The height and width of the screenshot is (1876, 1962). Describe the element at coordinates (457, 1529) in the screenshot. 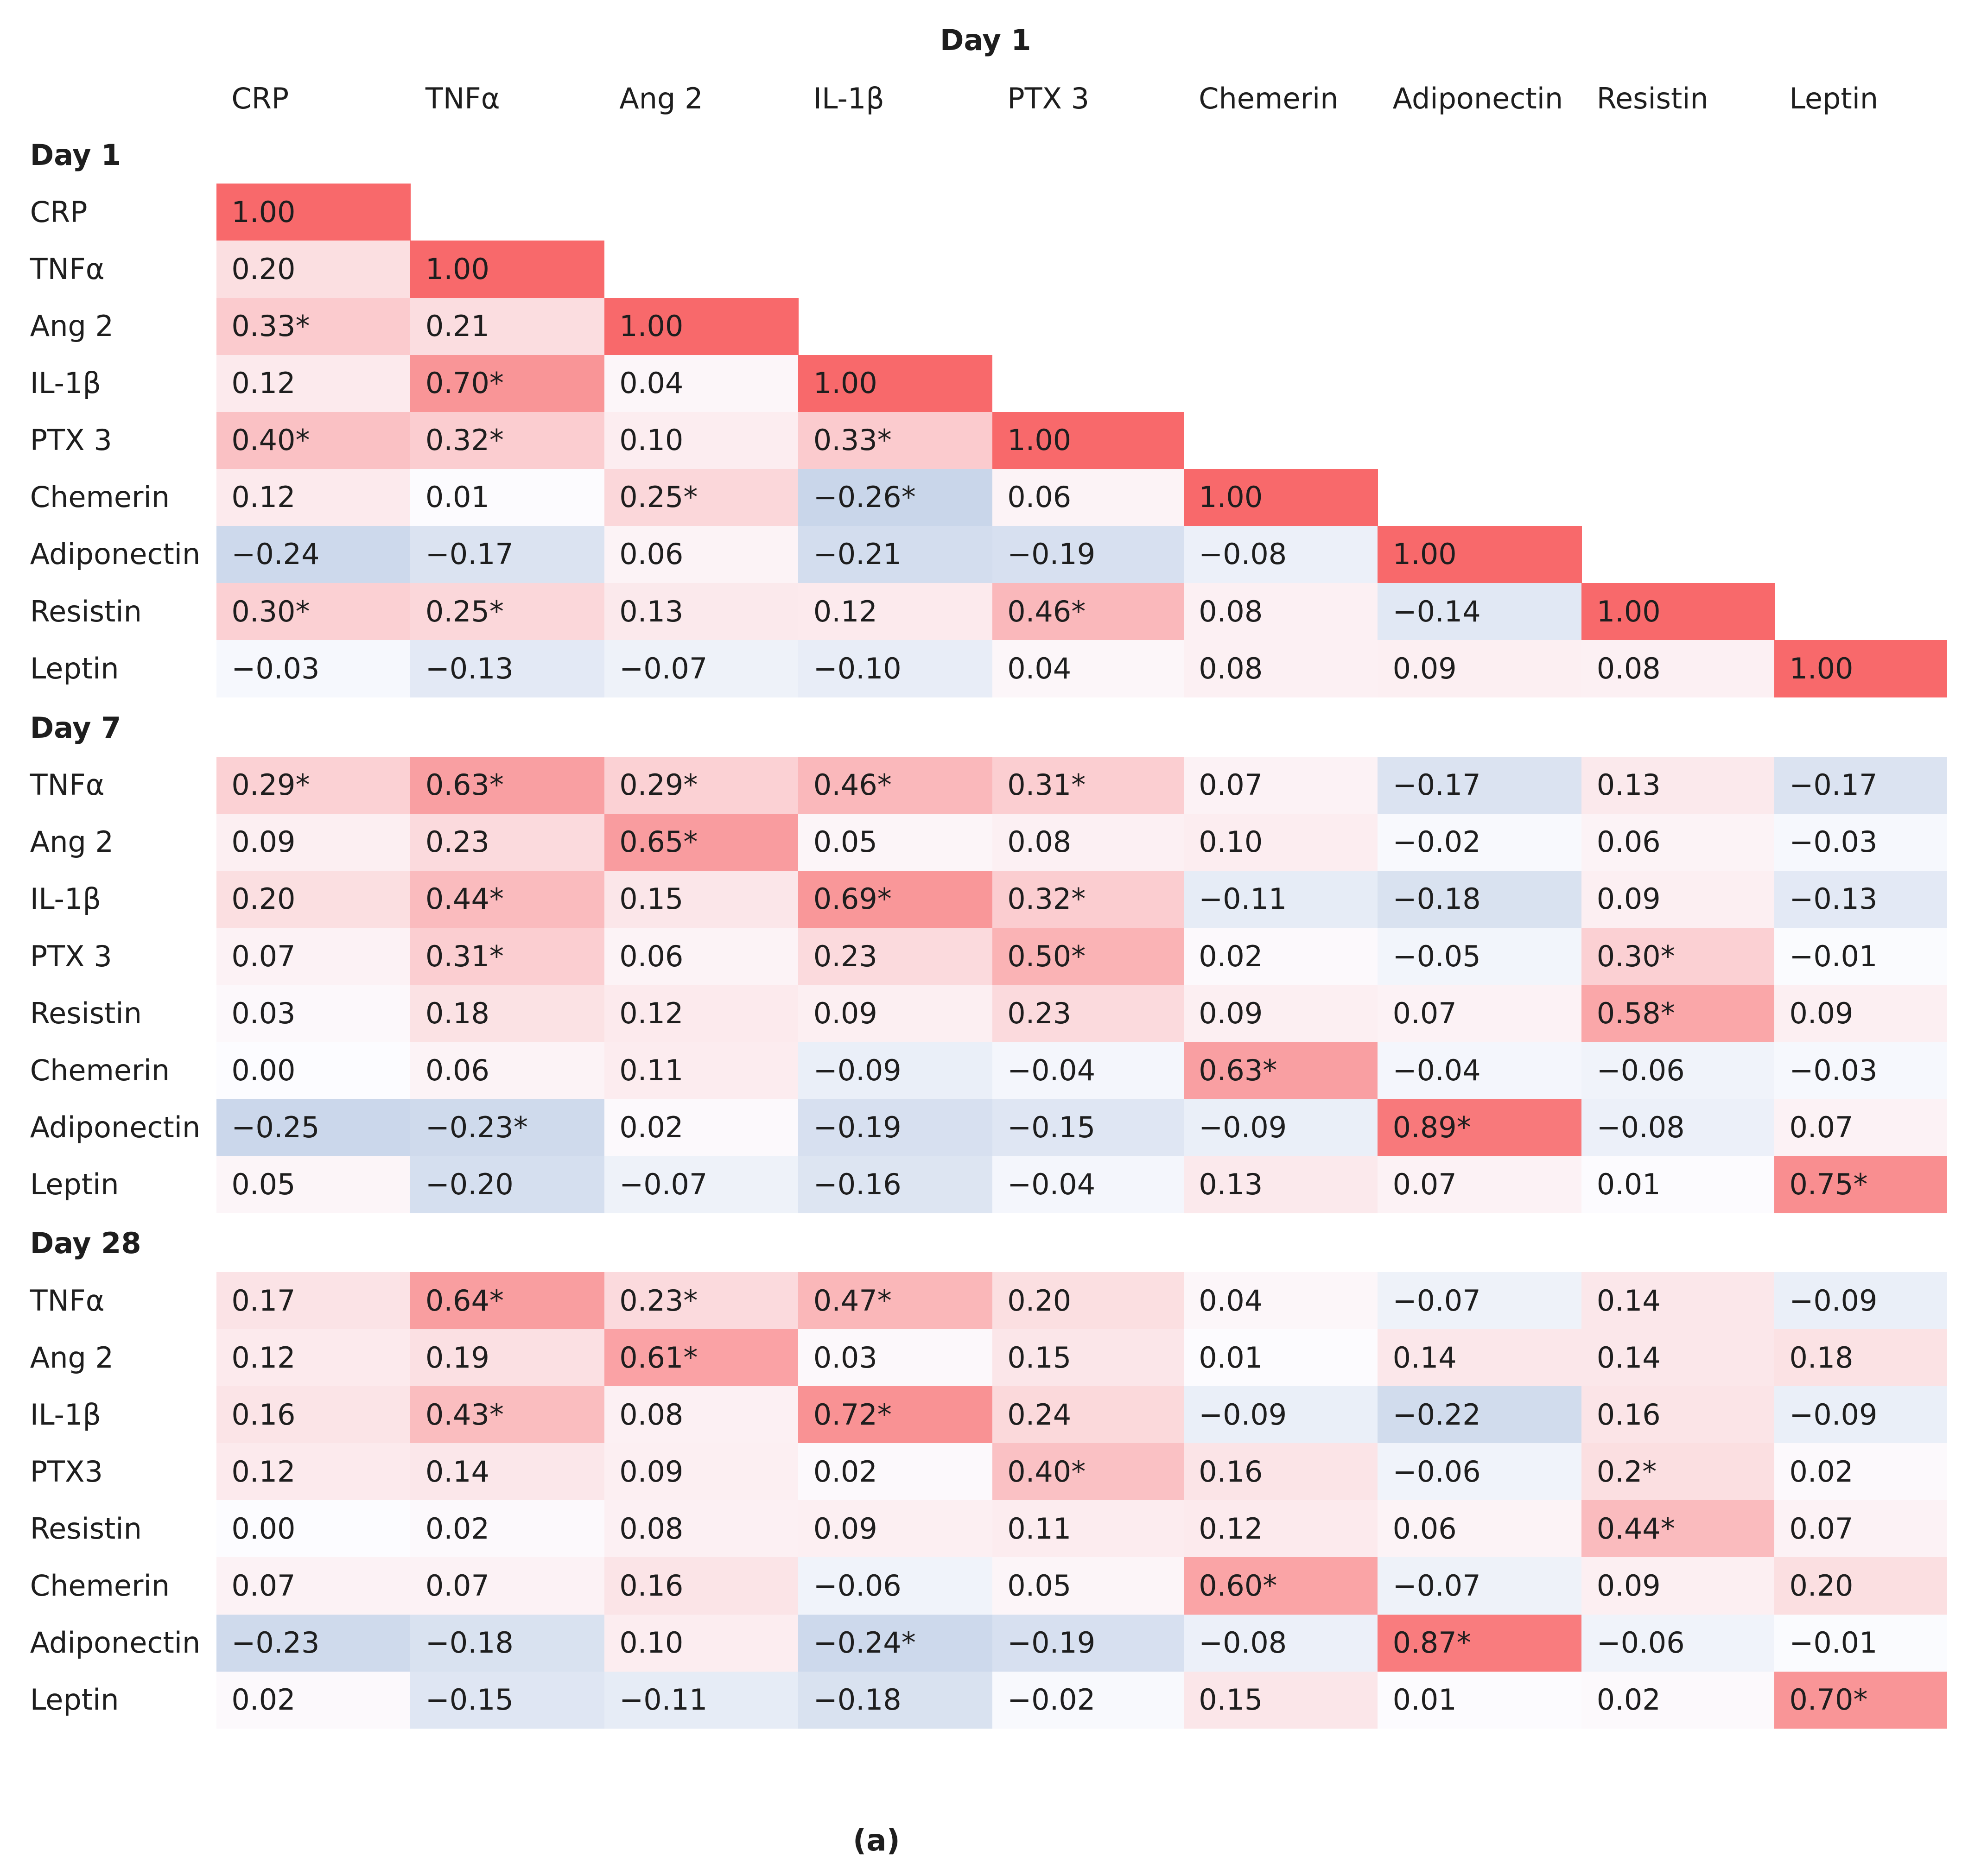

I see `cell-value: 0.02` at that location.